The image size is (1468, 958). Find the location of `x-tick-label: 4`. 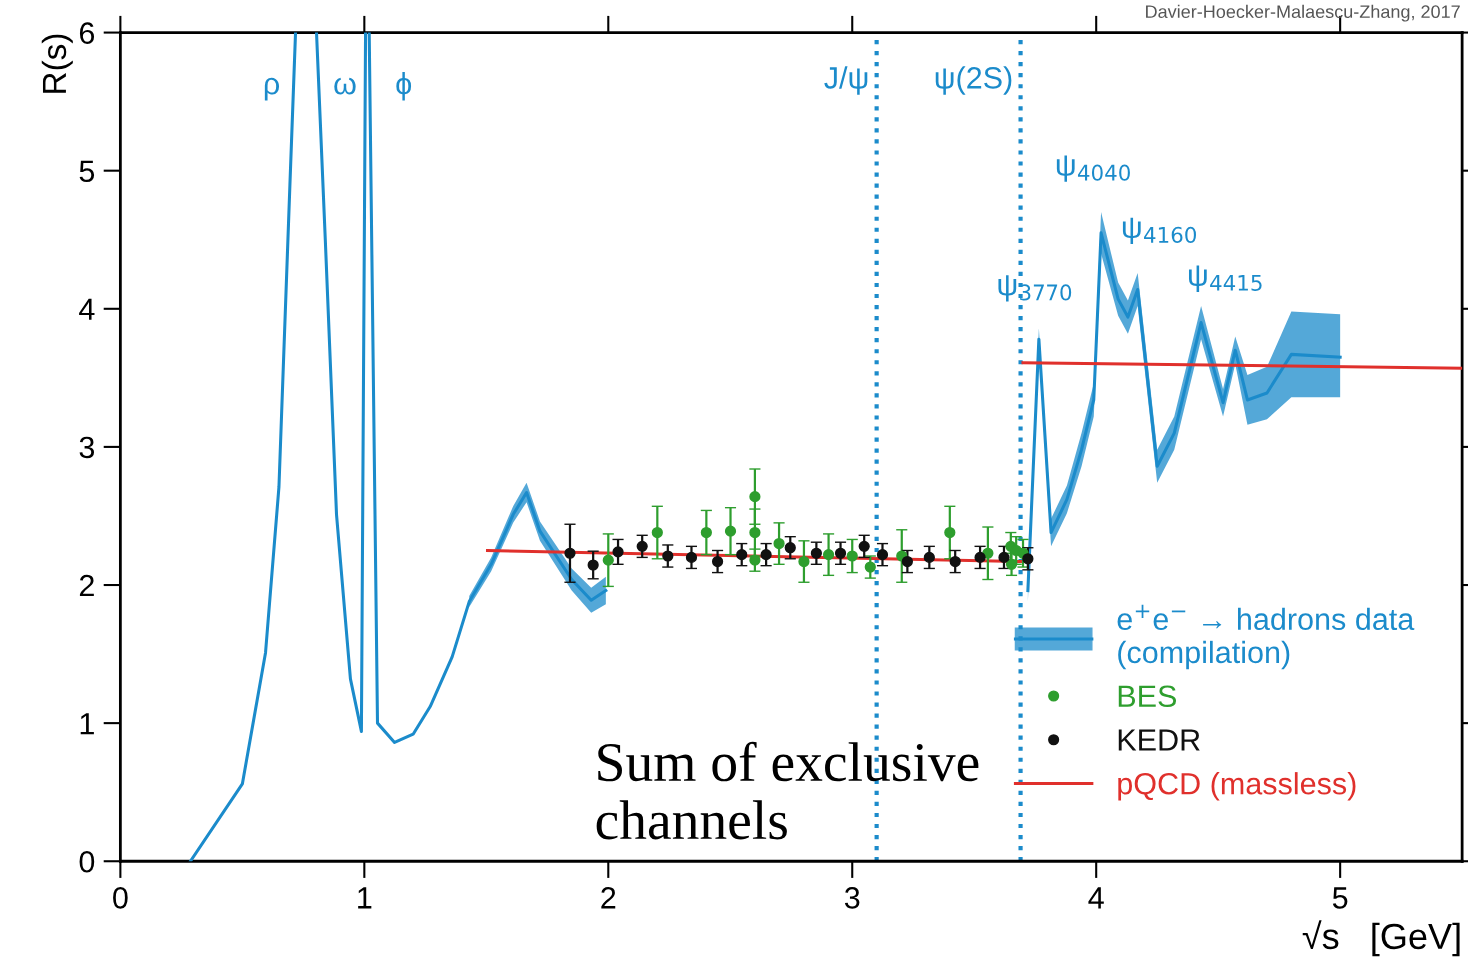

x-tick-label: 4 is located at coordinates (1096, 898).